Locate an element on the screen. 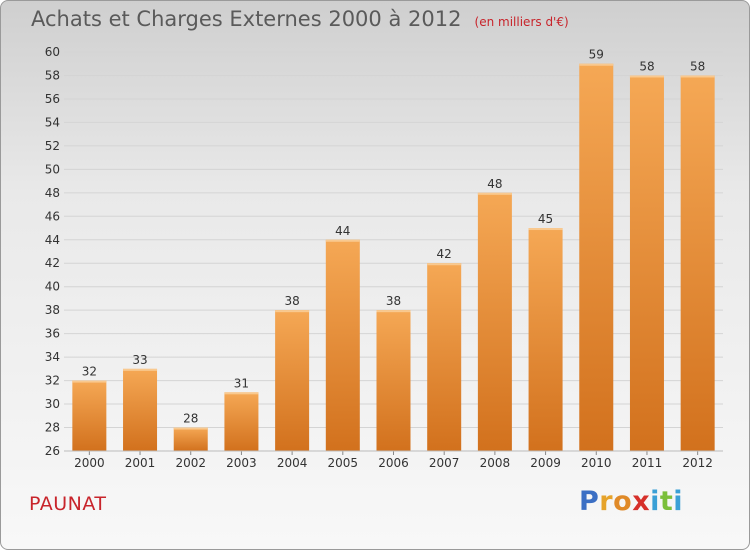 The image size is (750, 550). bar-2004 is located at coordinates (292, 380).